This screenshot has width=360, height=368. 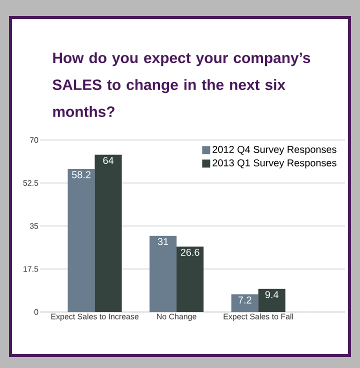 I want to click on data-label: 31, so click(x=163, y=242).